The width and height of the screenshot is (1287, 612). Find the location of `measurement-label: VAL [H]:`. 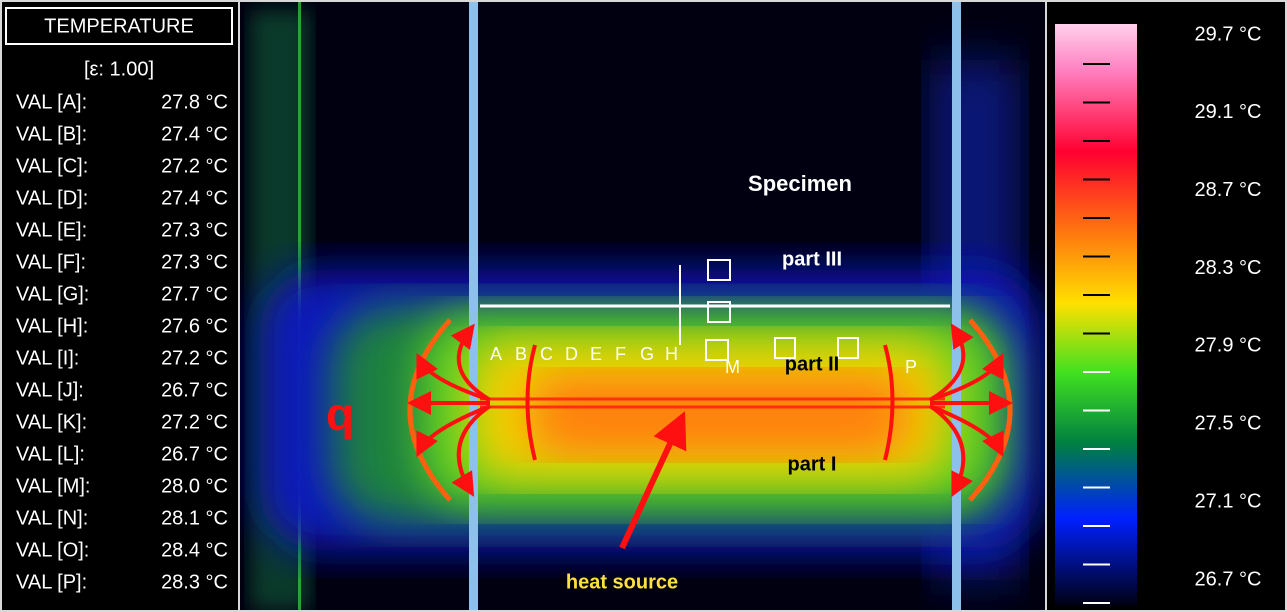

measurement-label: VAL [H]: is located at coordinates (52, 326).